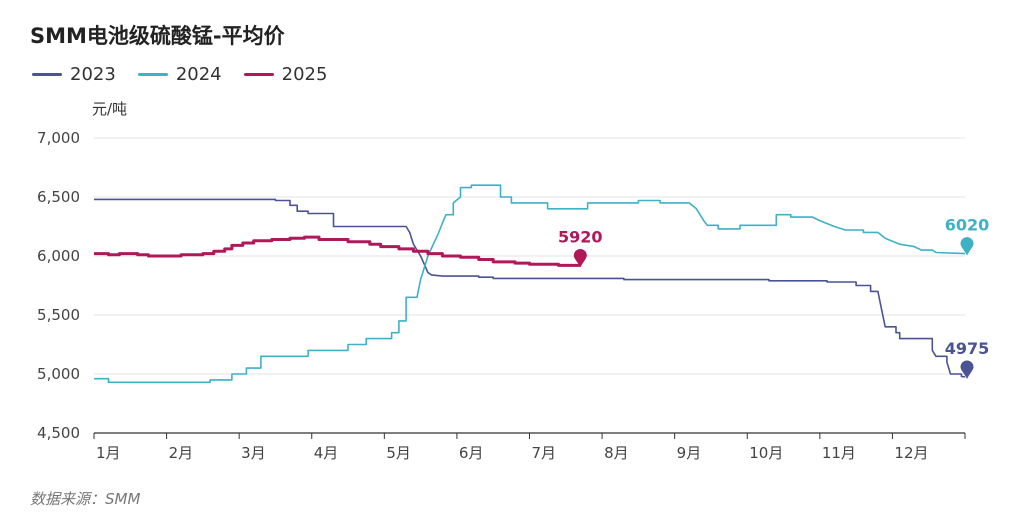 Image resolution: width=1024 pixels, height=528 pixels. I want to click on end-markers: 4975 6020 5920, so click(773, 297).